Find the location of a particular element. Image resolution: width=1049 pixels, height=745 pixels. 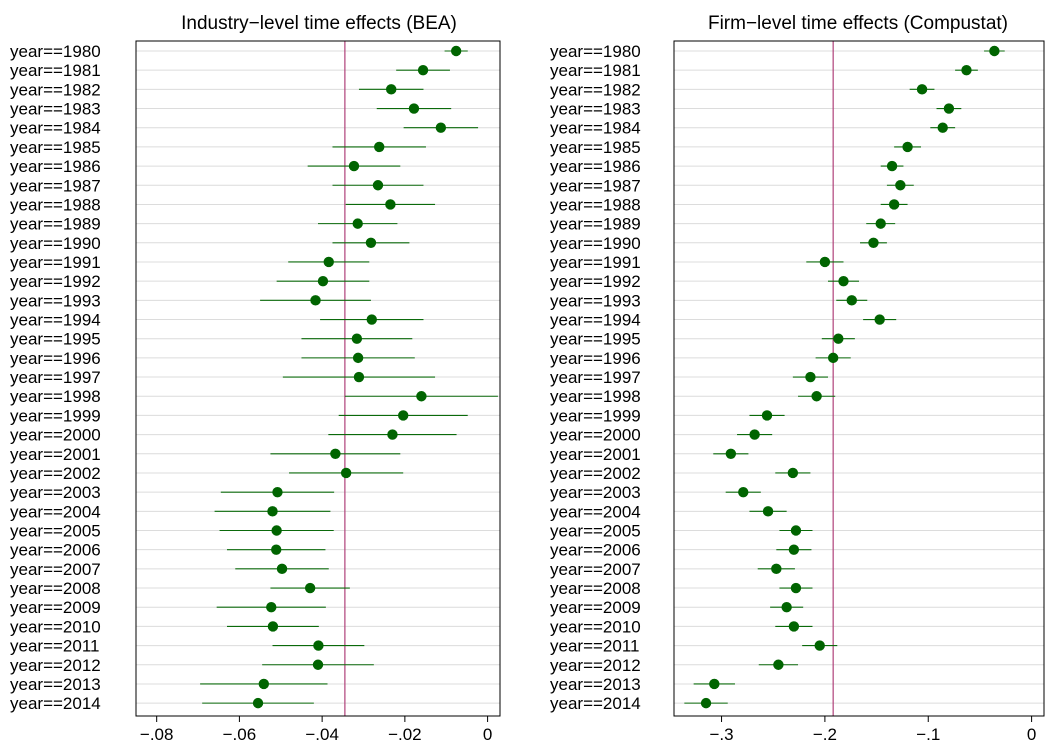

y-tick-label: year==2000 is located at coordinates (55, 435).